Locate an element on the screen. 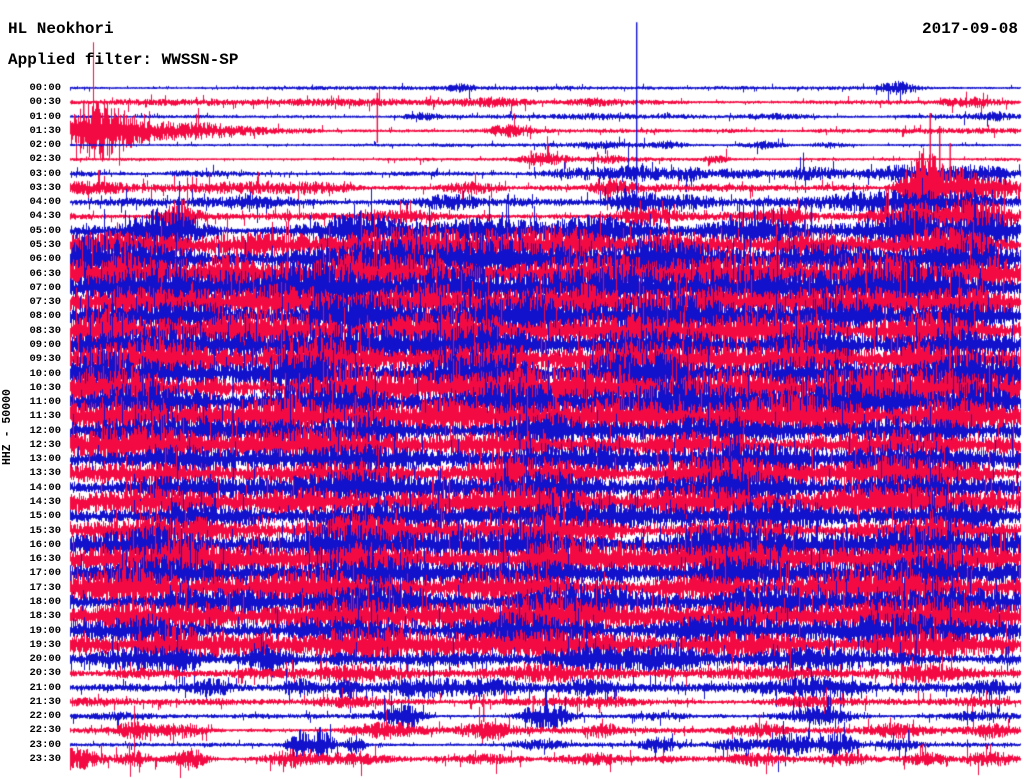 This screenshot has height=780, width=1024. time-label: 22:00 is located at coordinates (45, 716).